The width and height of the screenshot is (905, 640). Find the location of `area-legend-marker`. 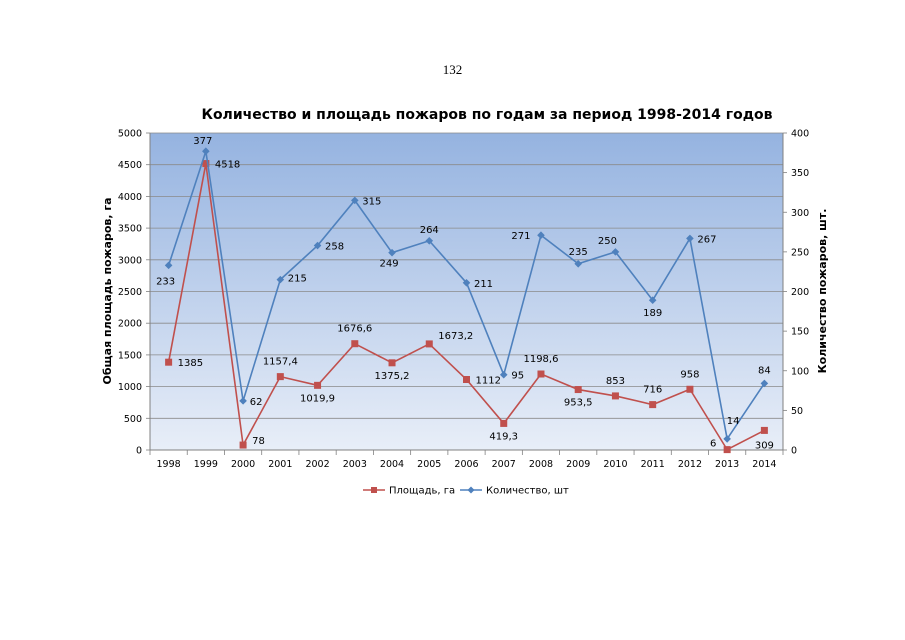

area-legend-marker is located at coordinates (374, 490).